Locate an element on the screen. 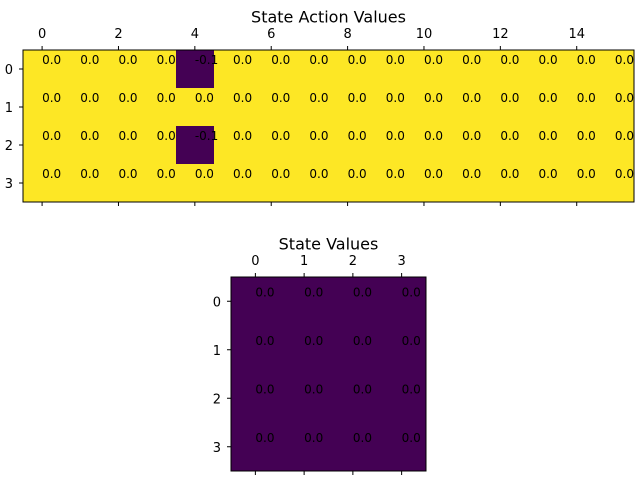 The image size is (640, 480). x-tick-label: 14 is located at coordinates (576, 34).